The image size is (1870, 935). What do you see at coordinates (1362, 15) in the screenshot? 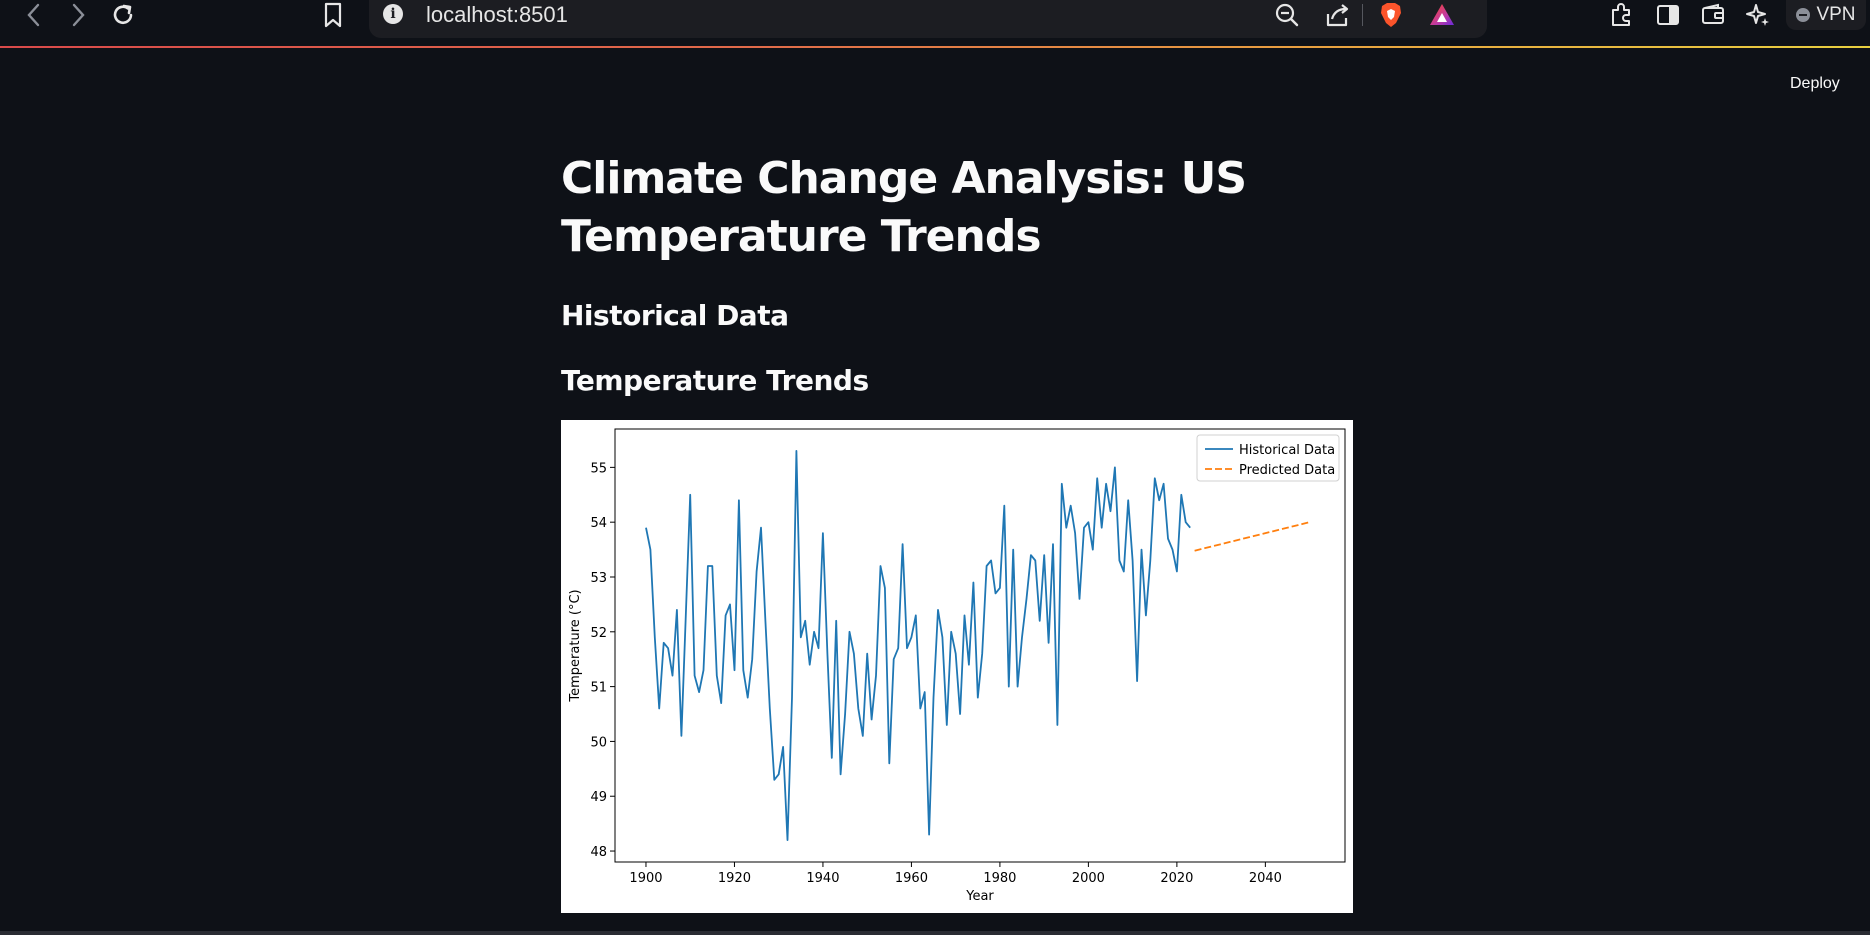
I see `toolbar-separator` at bounding box center [1362, 15].